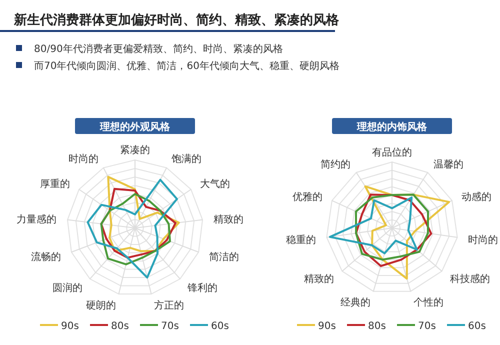 The height and width of the screenshot is (345, 500). What do you see at coordinates (202, 288) in the screenshot?
I see `spoke-label: 锋利的` at bounding box center [202, 288].